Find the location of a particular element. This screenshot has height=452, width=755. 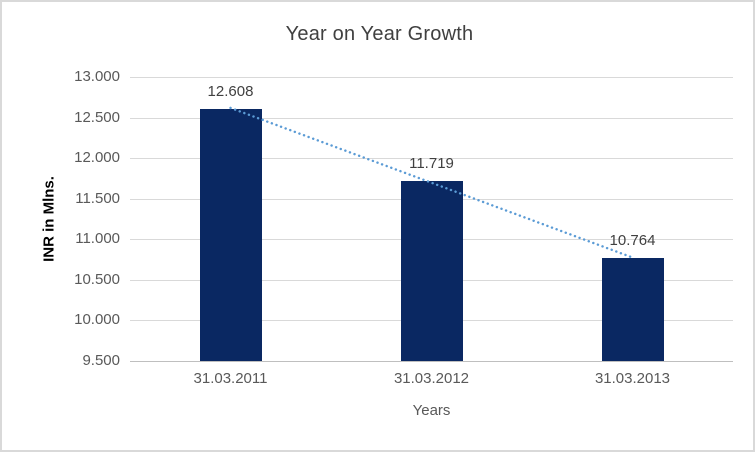

y-tick-label: 11.500 is located at coordinates (97, 198).